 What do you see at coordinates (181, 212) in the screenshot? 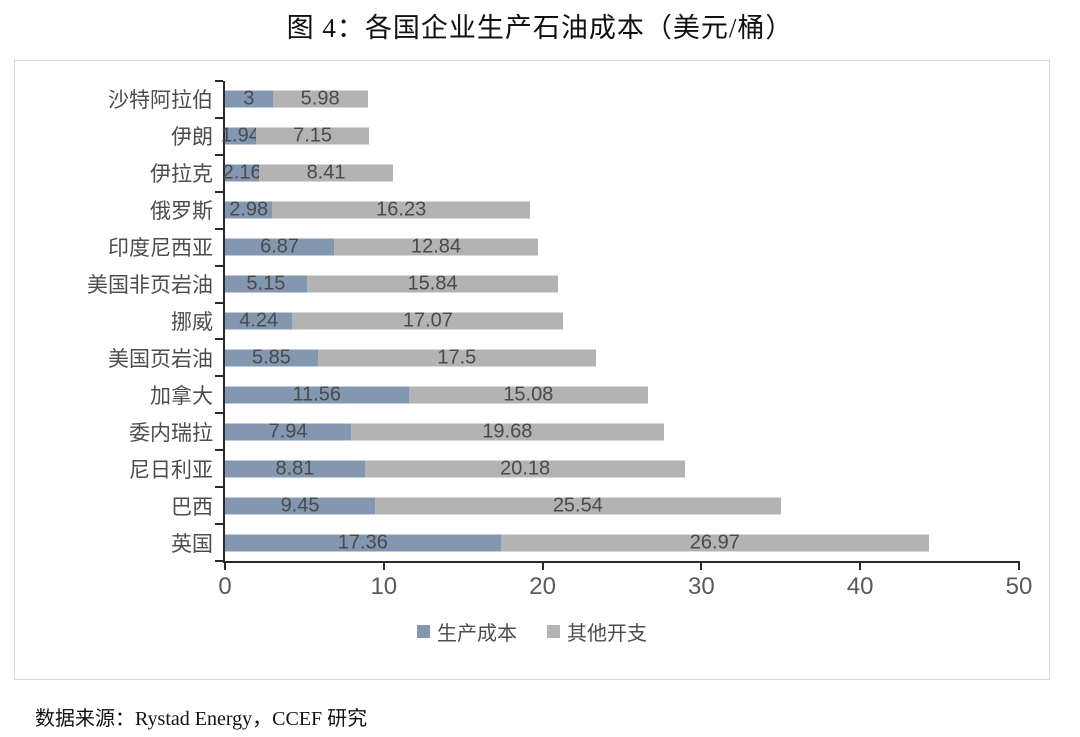
I see `category-label: 俄罗斯` at bounding box center [181, 212].